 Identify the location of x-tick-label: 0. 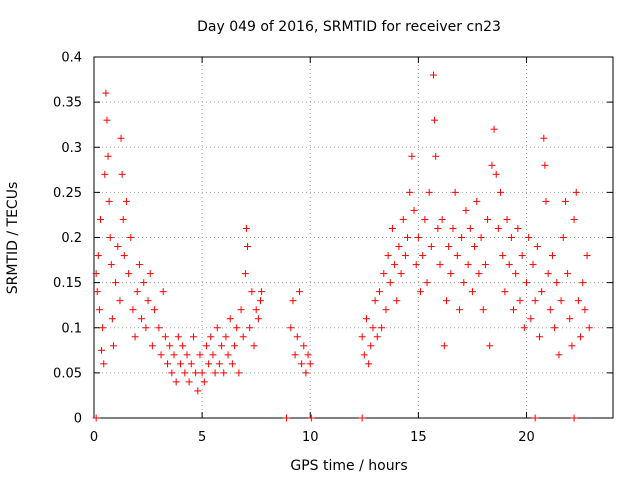
(94, 437).